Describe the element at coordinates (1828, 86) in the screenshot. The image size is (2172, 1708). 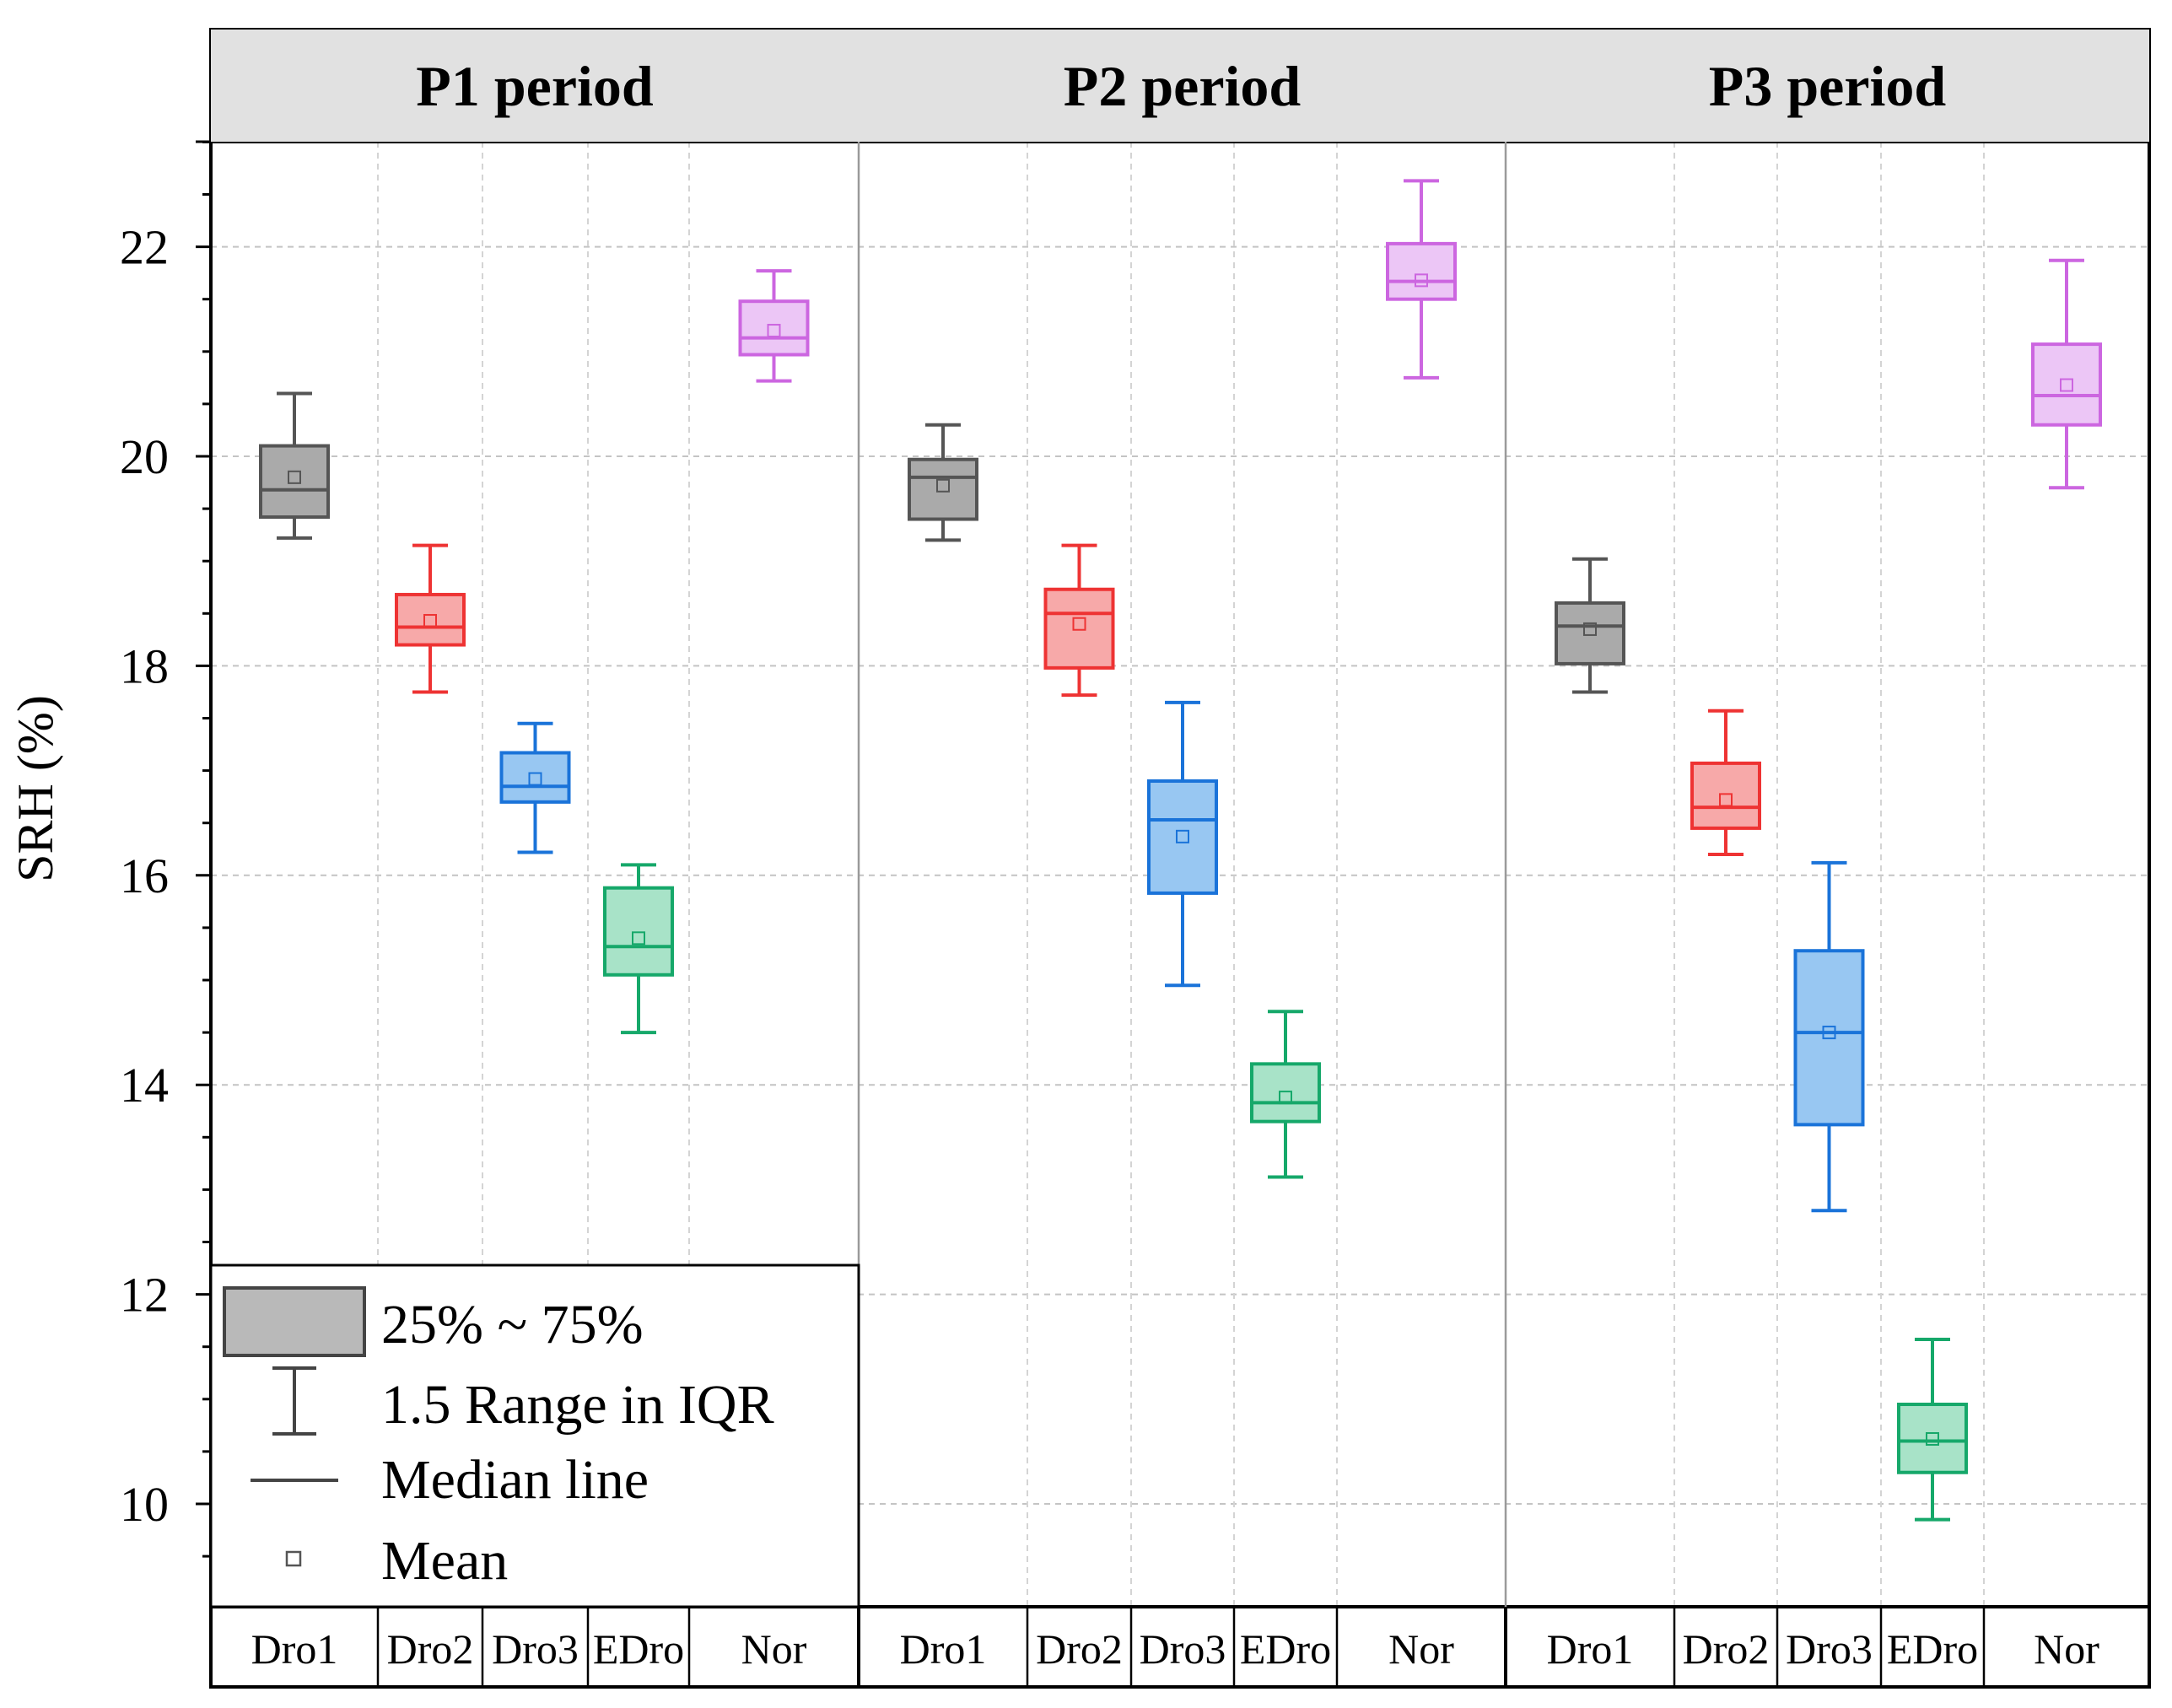
I see `panel-title: P3 period` at that location.